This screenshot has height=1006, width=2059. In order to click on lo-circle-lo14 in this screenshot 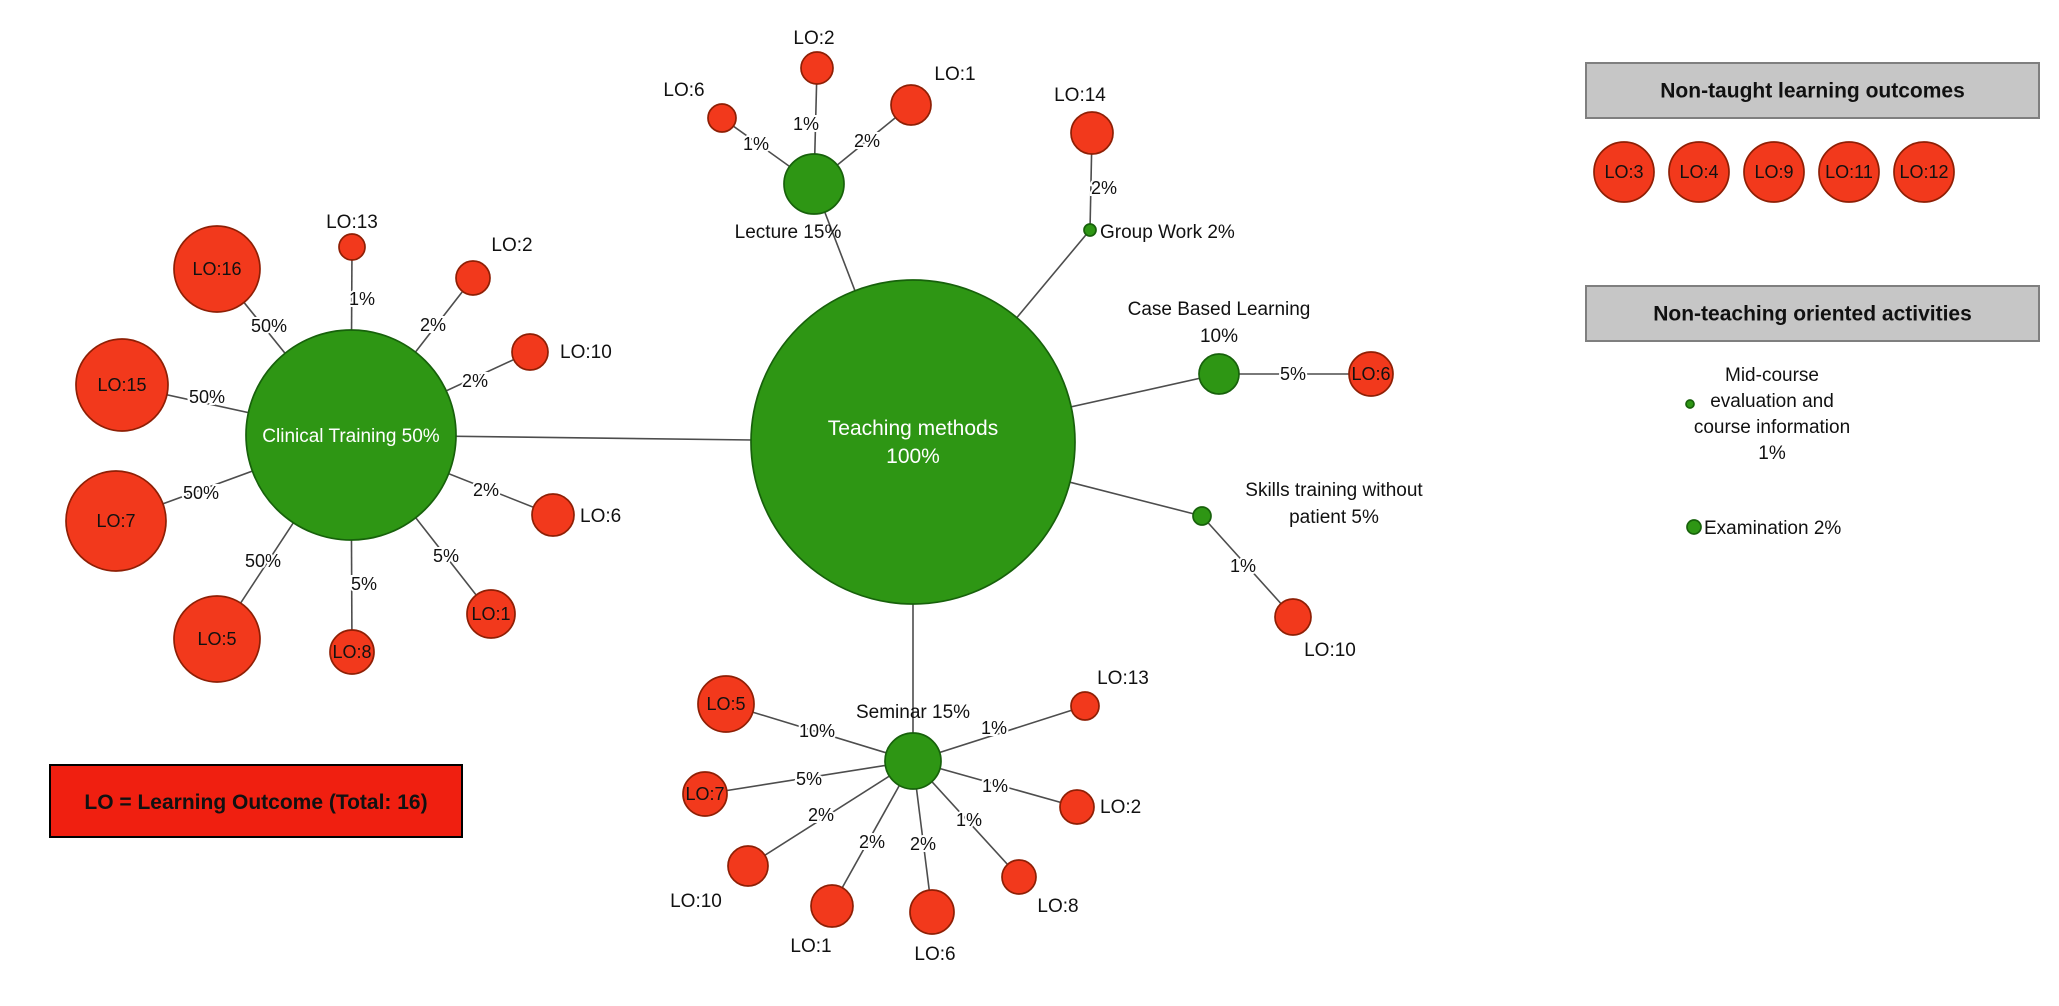, I will do `click(1092, 133)`.